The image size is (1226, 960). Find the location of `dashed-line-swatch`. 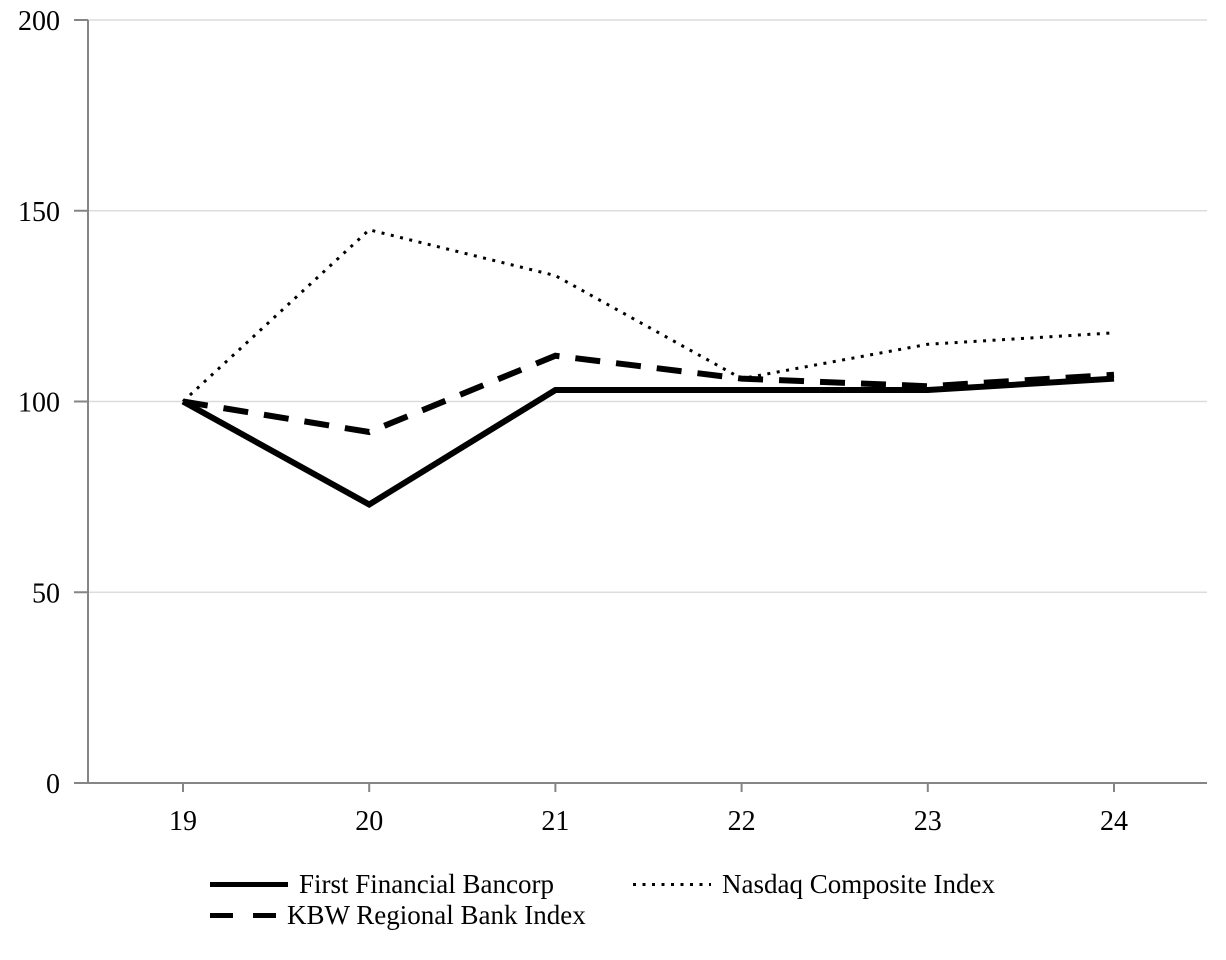

dashed-line-swatch is located at coordinates (243, 915).